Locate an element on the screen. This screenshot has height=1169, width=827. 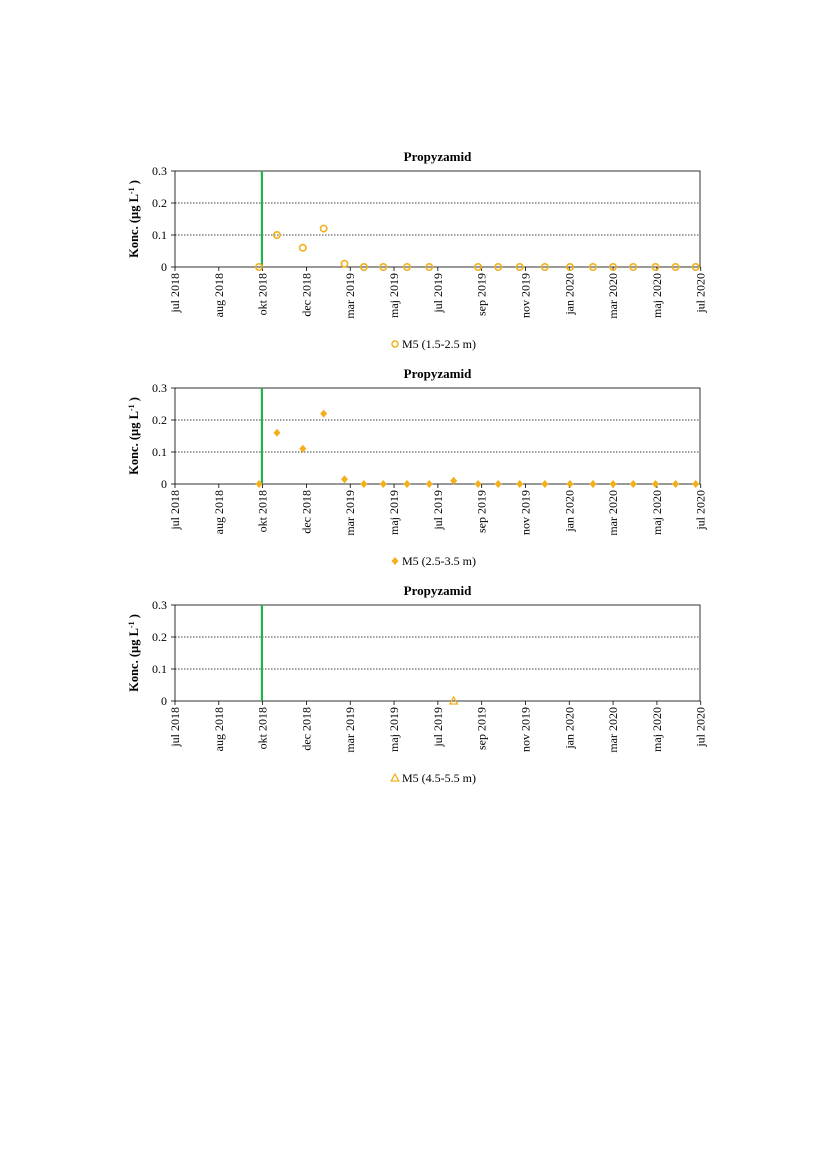
legend-label: M5 (1.5-2.5 m) is located at coordinates (439, 344).